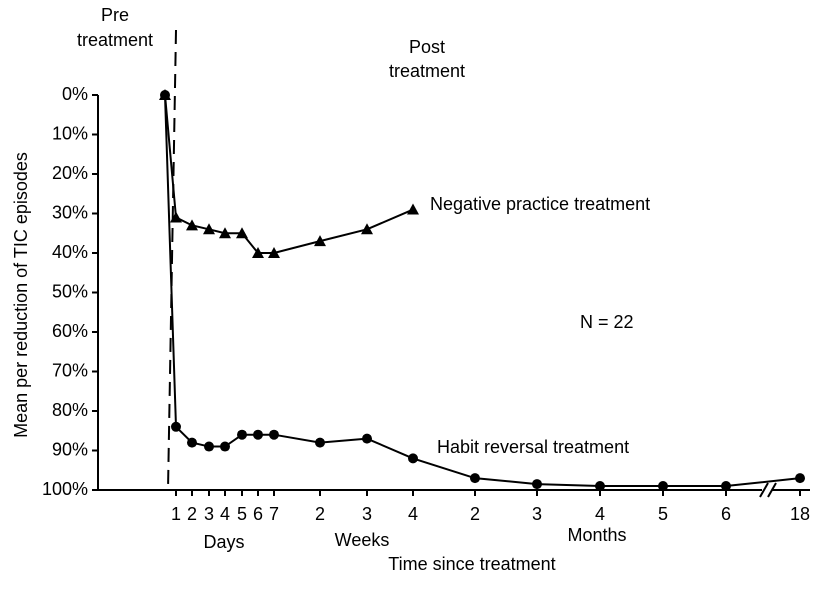 The image size is (825, 603). I want to click on y-tick-label: 40%, so click(70, 252).